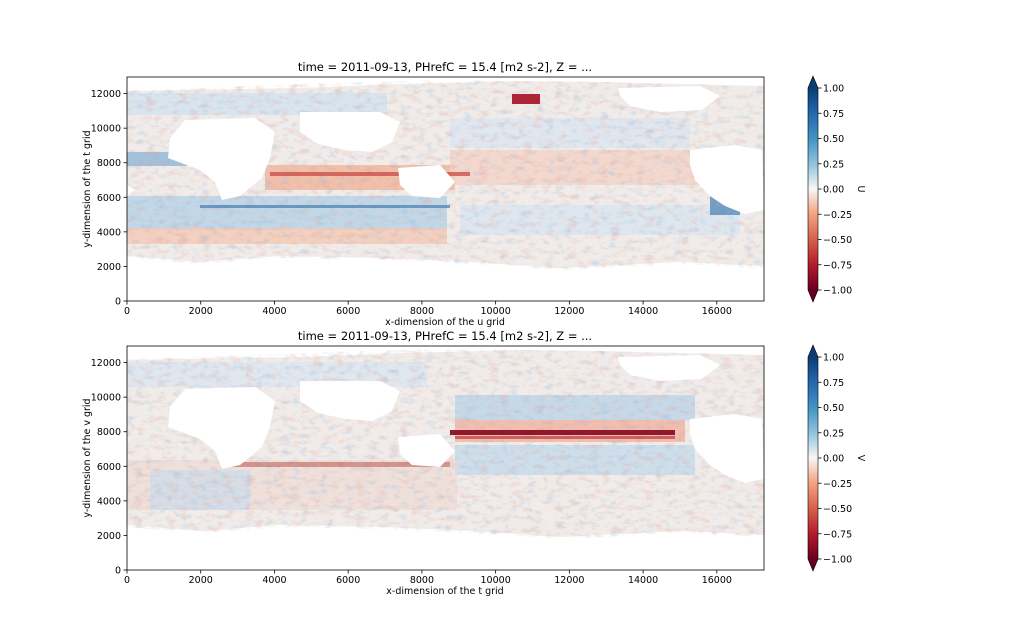  I want to click on x-axis-label: x-dimension of the u grid, so click(445, 322).